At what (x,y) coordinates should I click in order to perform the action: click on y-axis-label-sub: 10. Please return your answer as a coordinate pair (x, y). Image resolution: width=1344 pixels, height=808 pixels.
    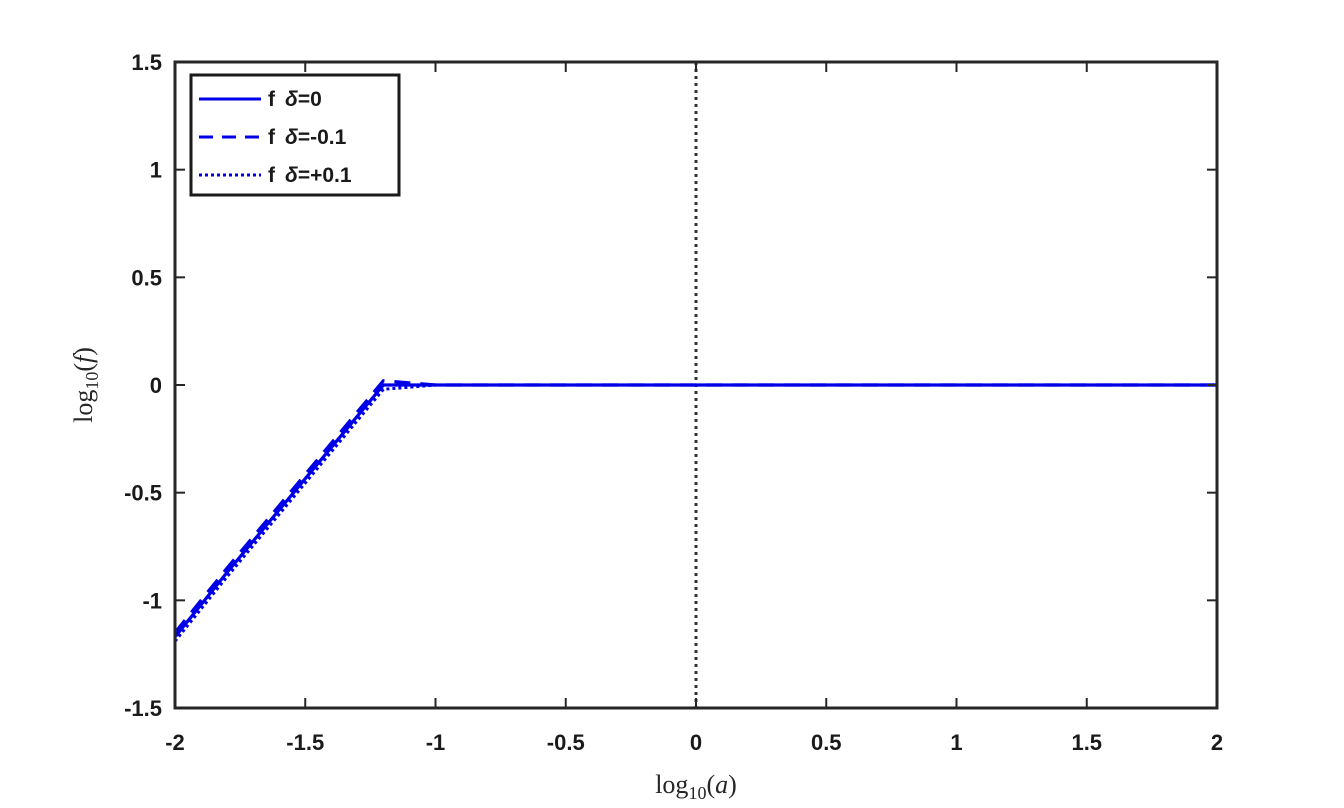
    Looking at the image, I should click on (92, 381).